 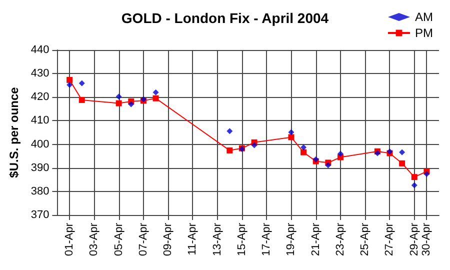 I want to click on x-tick-label: 21-Apr, so click(x=316, y=239).